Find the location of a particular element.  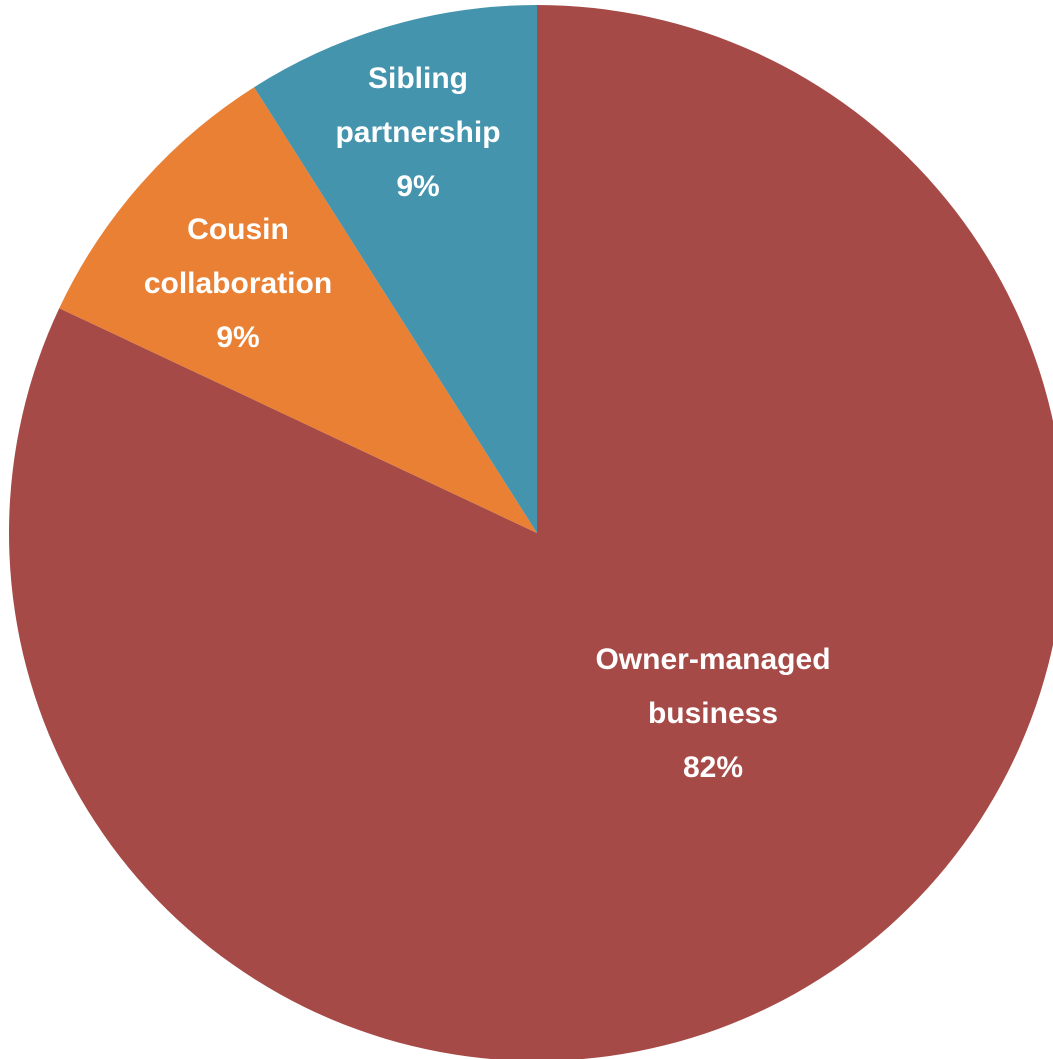

slice-value-label: 82% is located at coordinates (713, 767).